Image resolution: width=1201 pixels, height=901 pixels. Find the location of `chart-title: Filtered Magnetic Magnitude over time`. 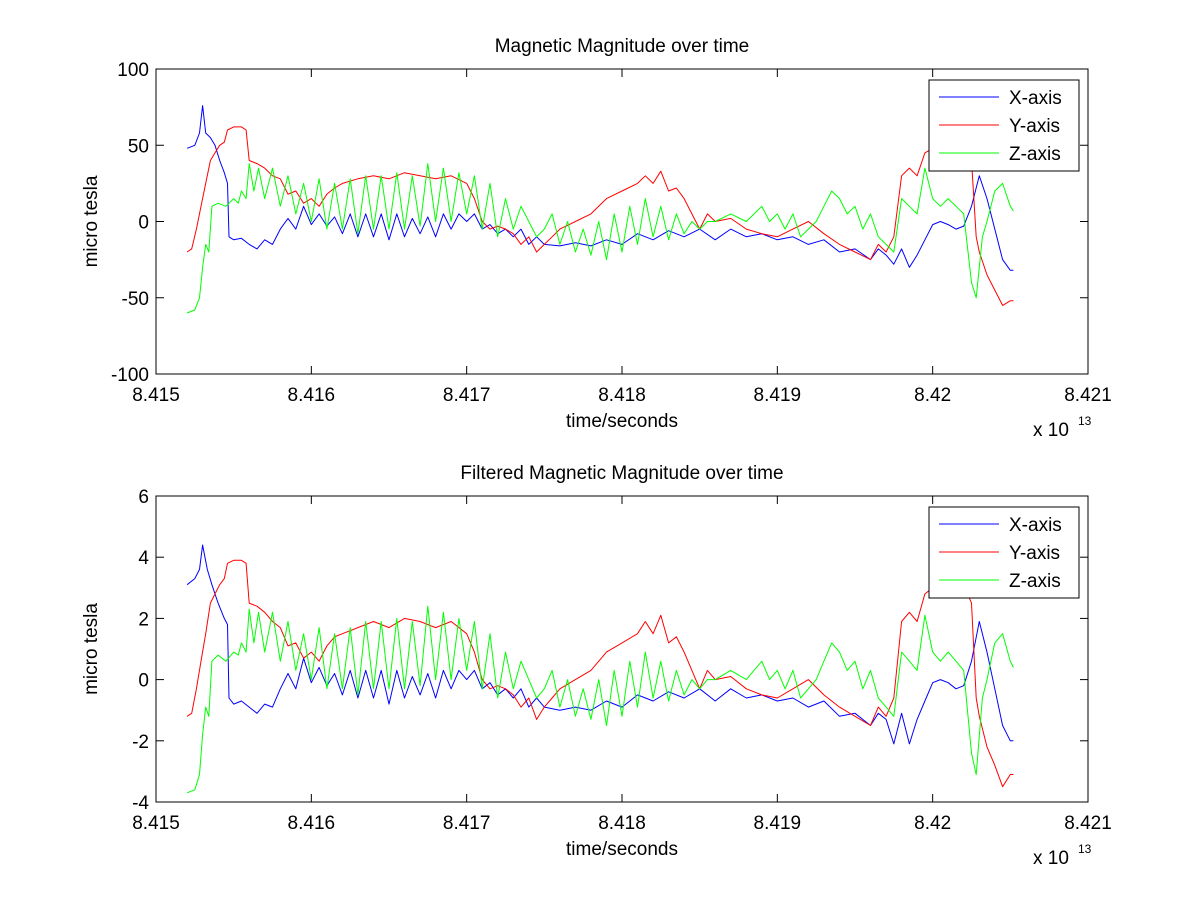

chart-title: Filtered Magnetic Magnitude over time is located at coordinates (621, 473).